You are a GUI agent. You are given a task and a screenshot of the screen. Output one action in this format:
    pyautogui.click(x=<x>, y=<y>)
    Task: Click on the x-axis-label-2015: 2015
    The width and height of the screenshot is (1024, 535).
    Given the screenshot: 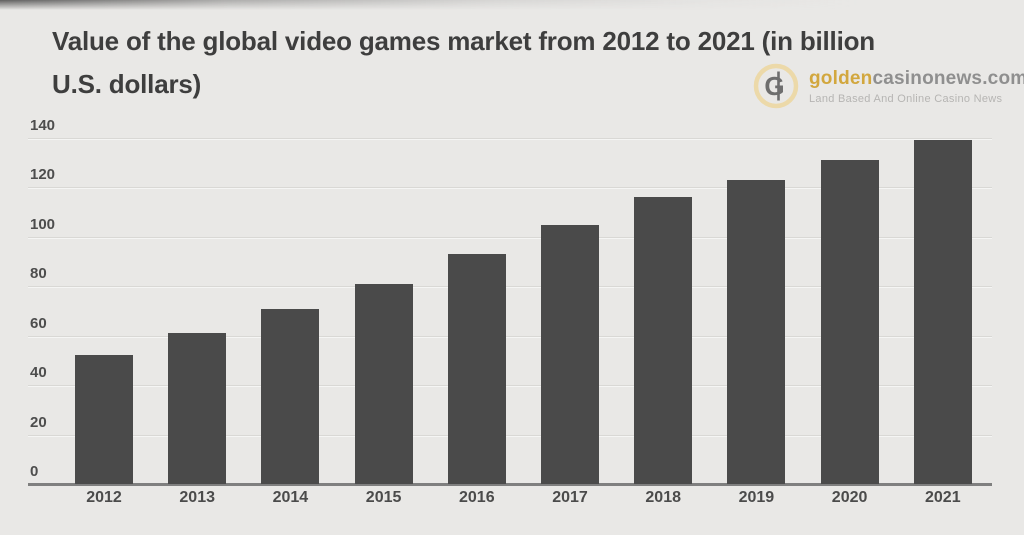 What is the action you would take?
    pyautogui.click(x=383, y=497)
    